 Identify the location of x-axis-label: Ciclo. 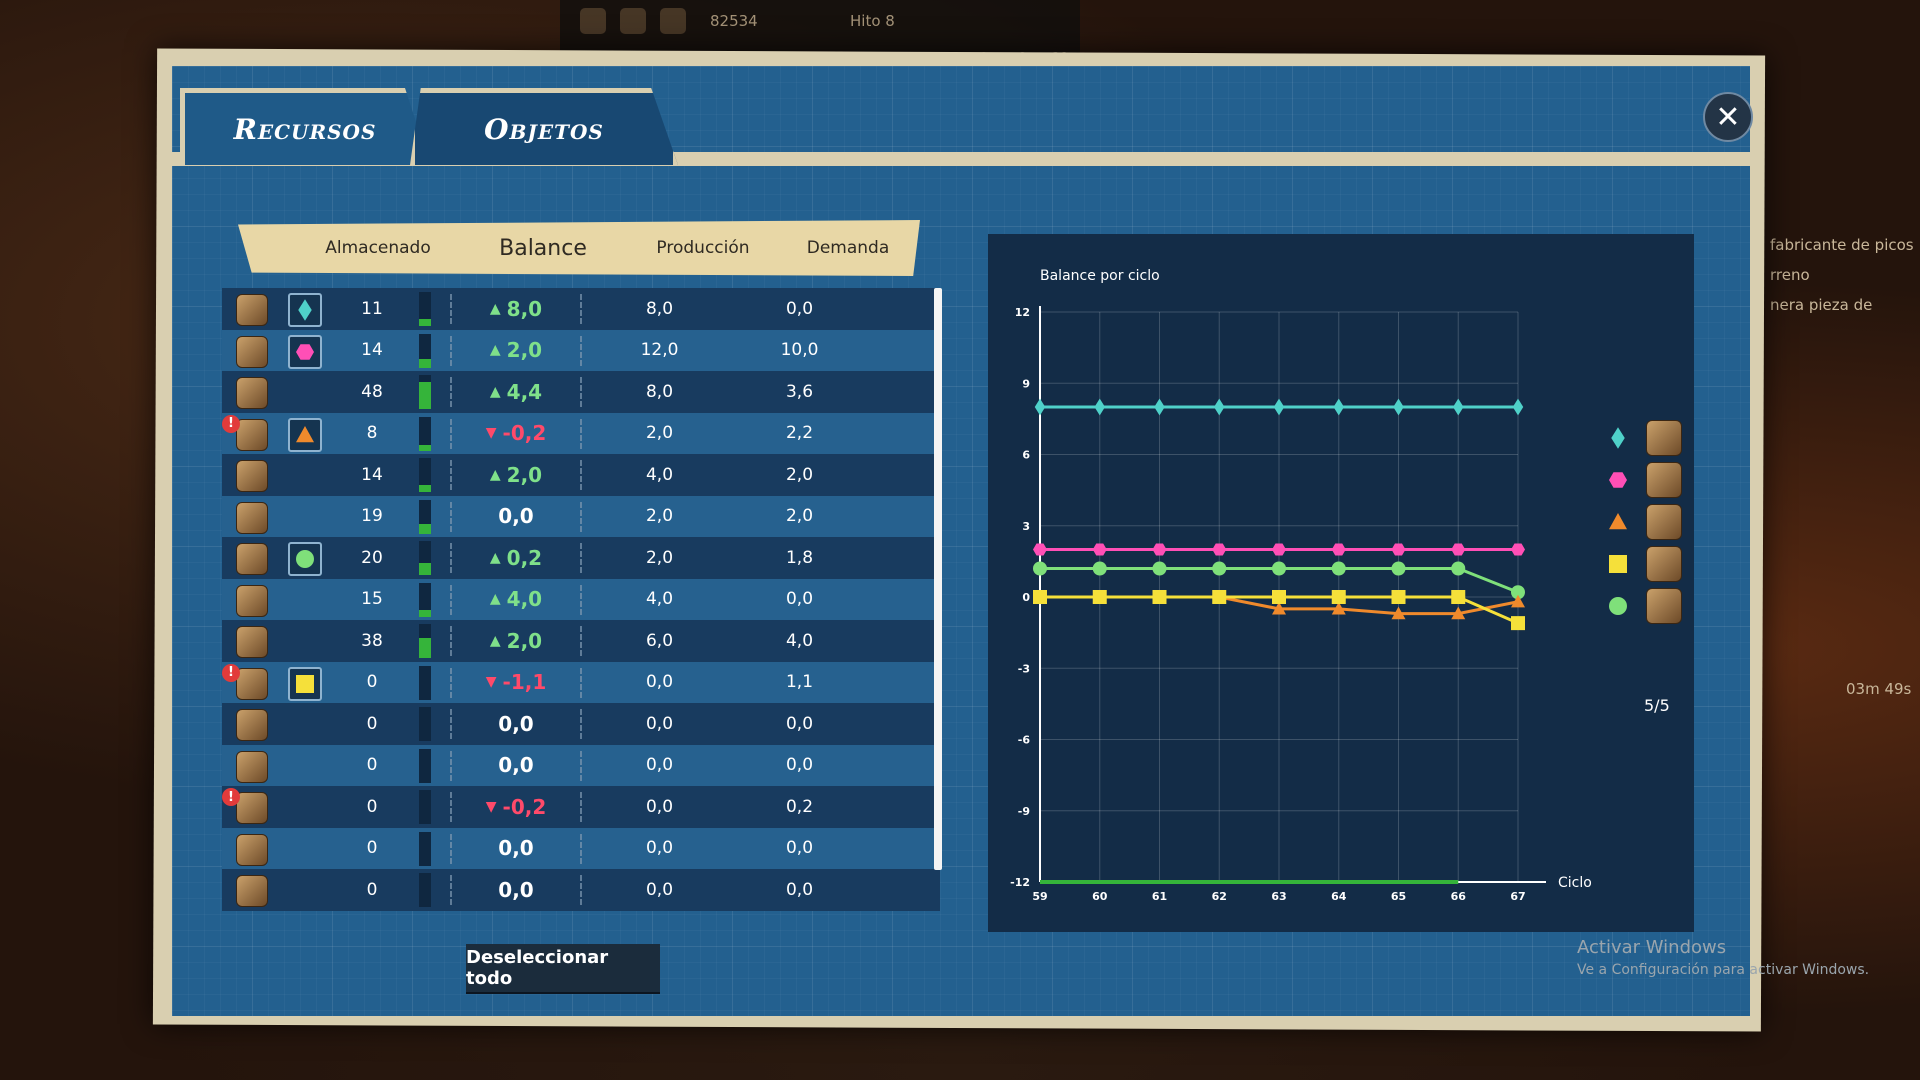
(1575, 883).